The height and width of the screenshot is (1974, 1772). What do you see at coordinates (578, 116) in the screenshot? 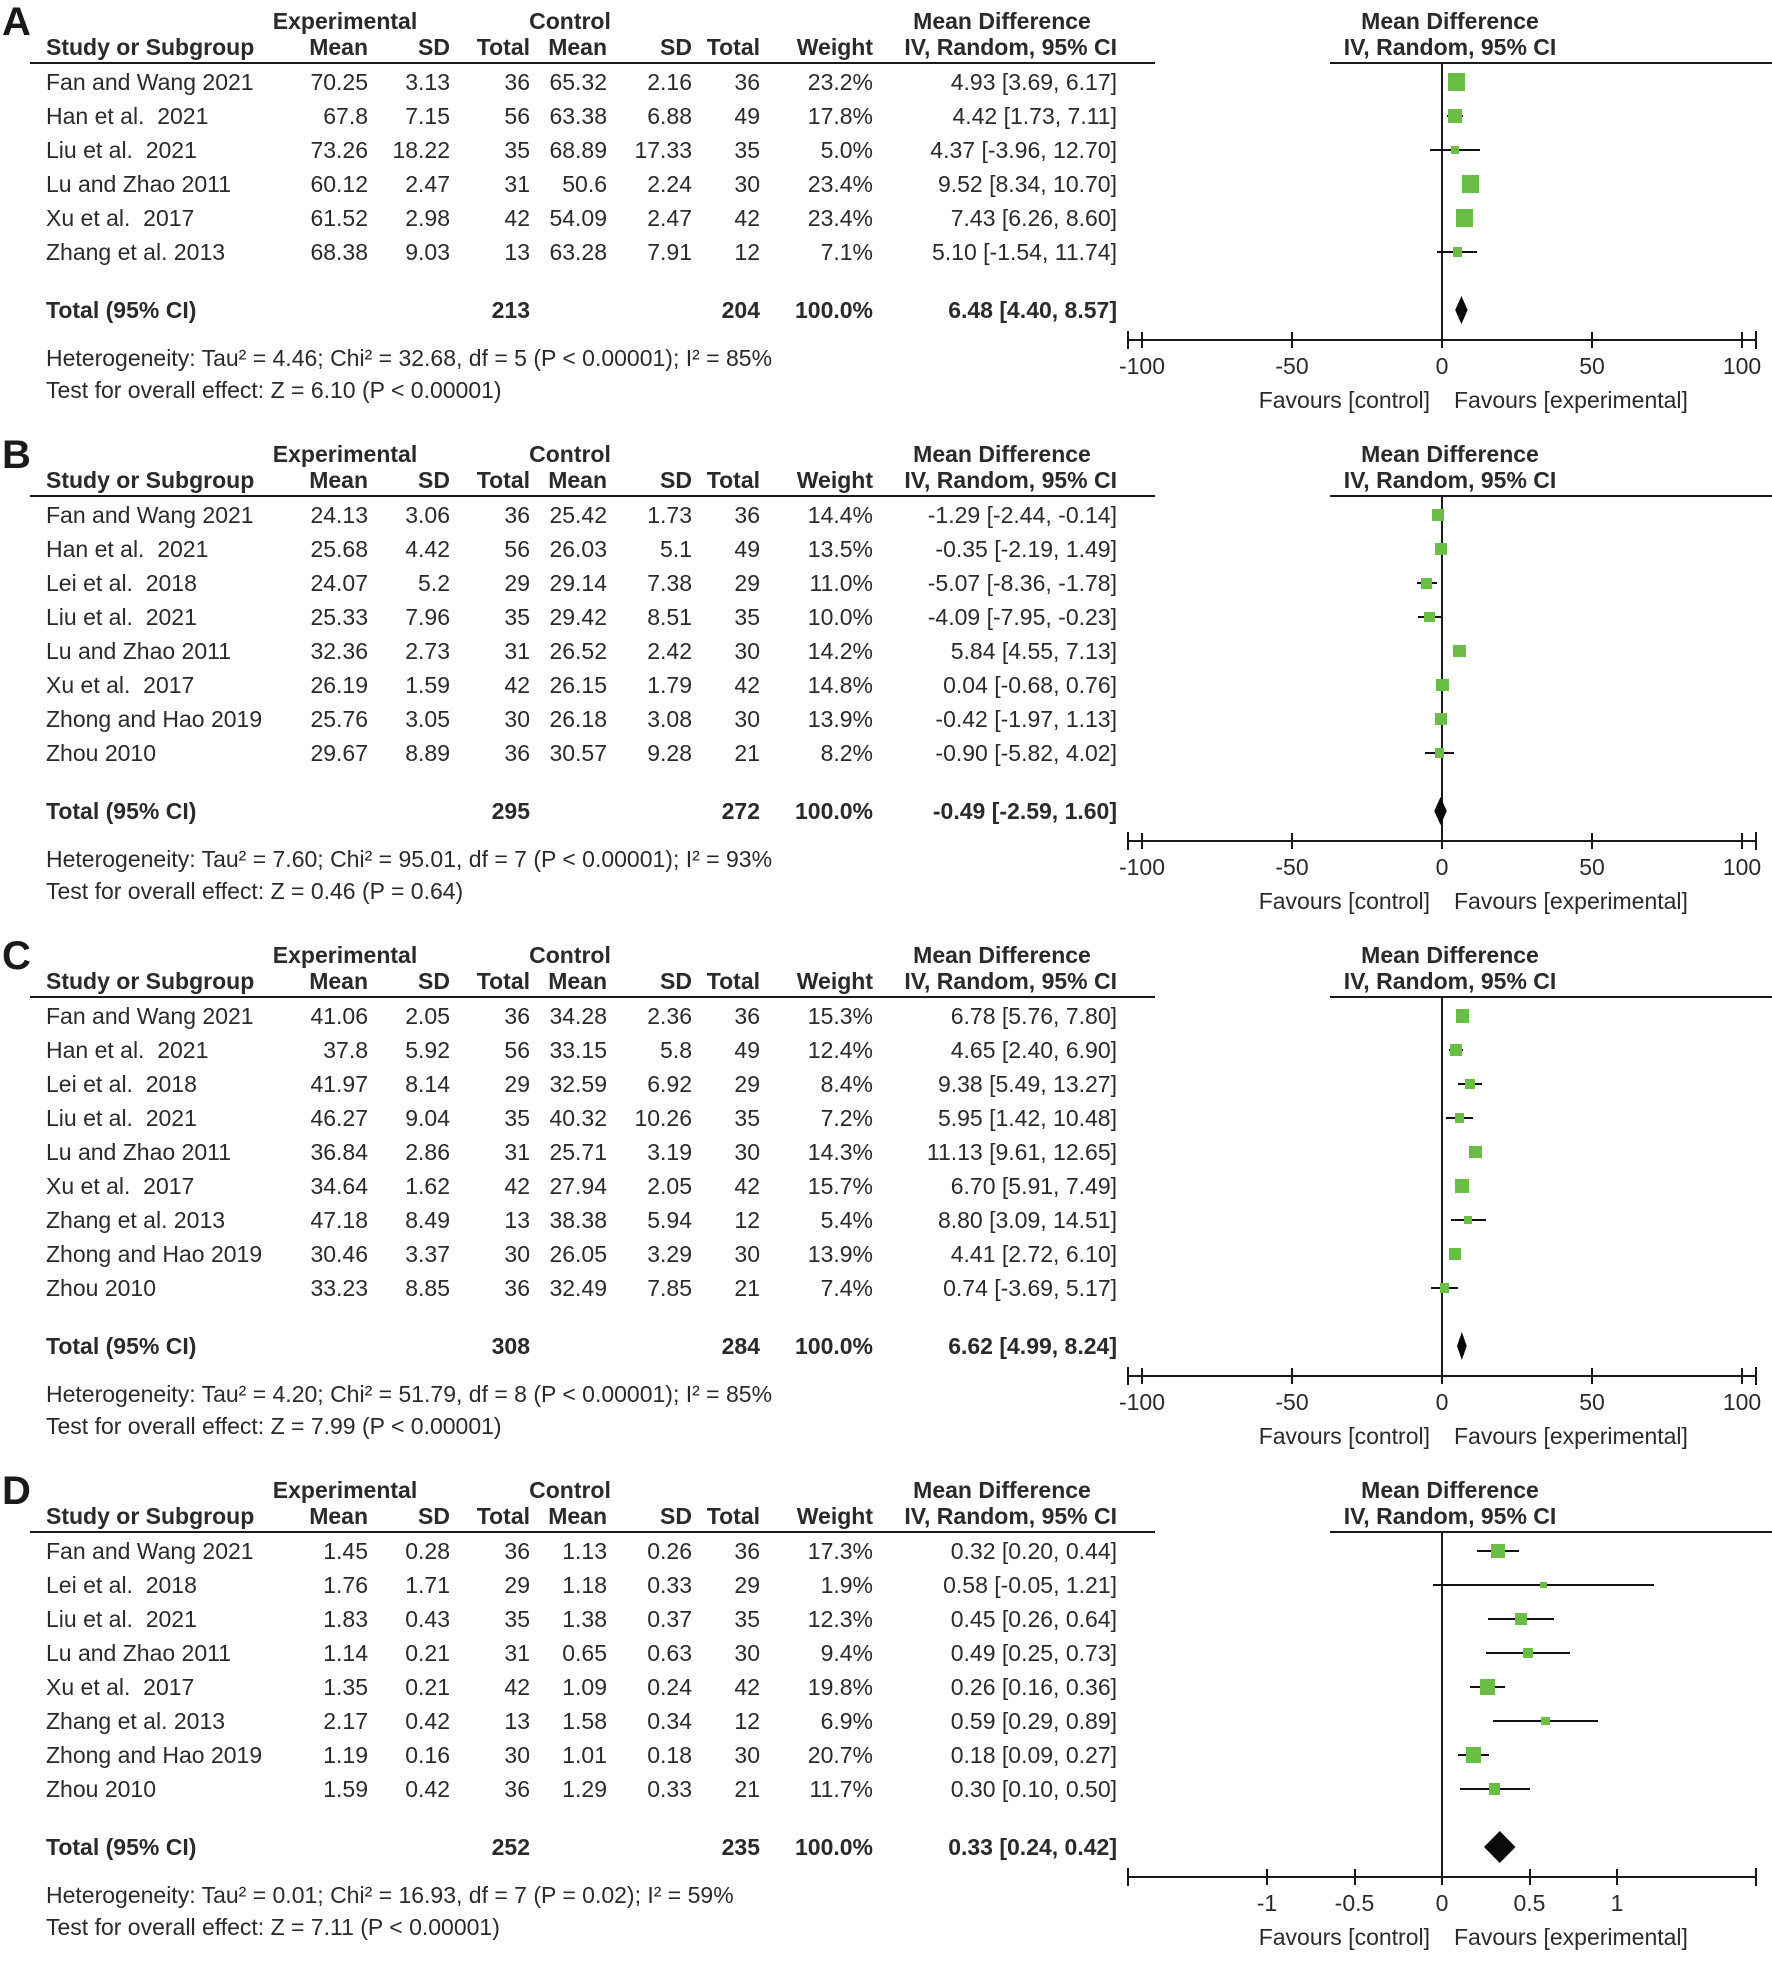
I see `cell-mean-ctl: 63.38` at bounding box center [578, 116].